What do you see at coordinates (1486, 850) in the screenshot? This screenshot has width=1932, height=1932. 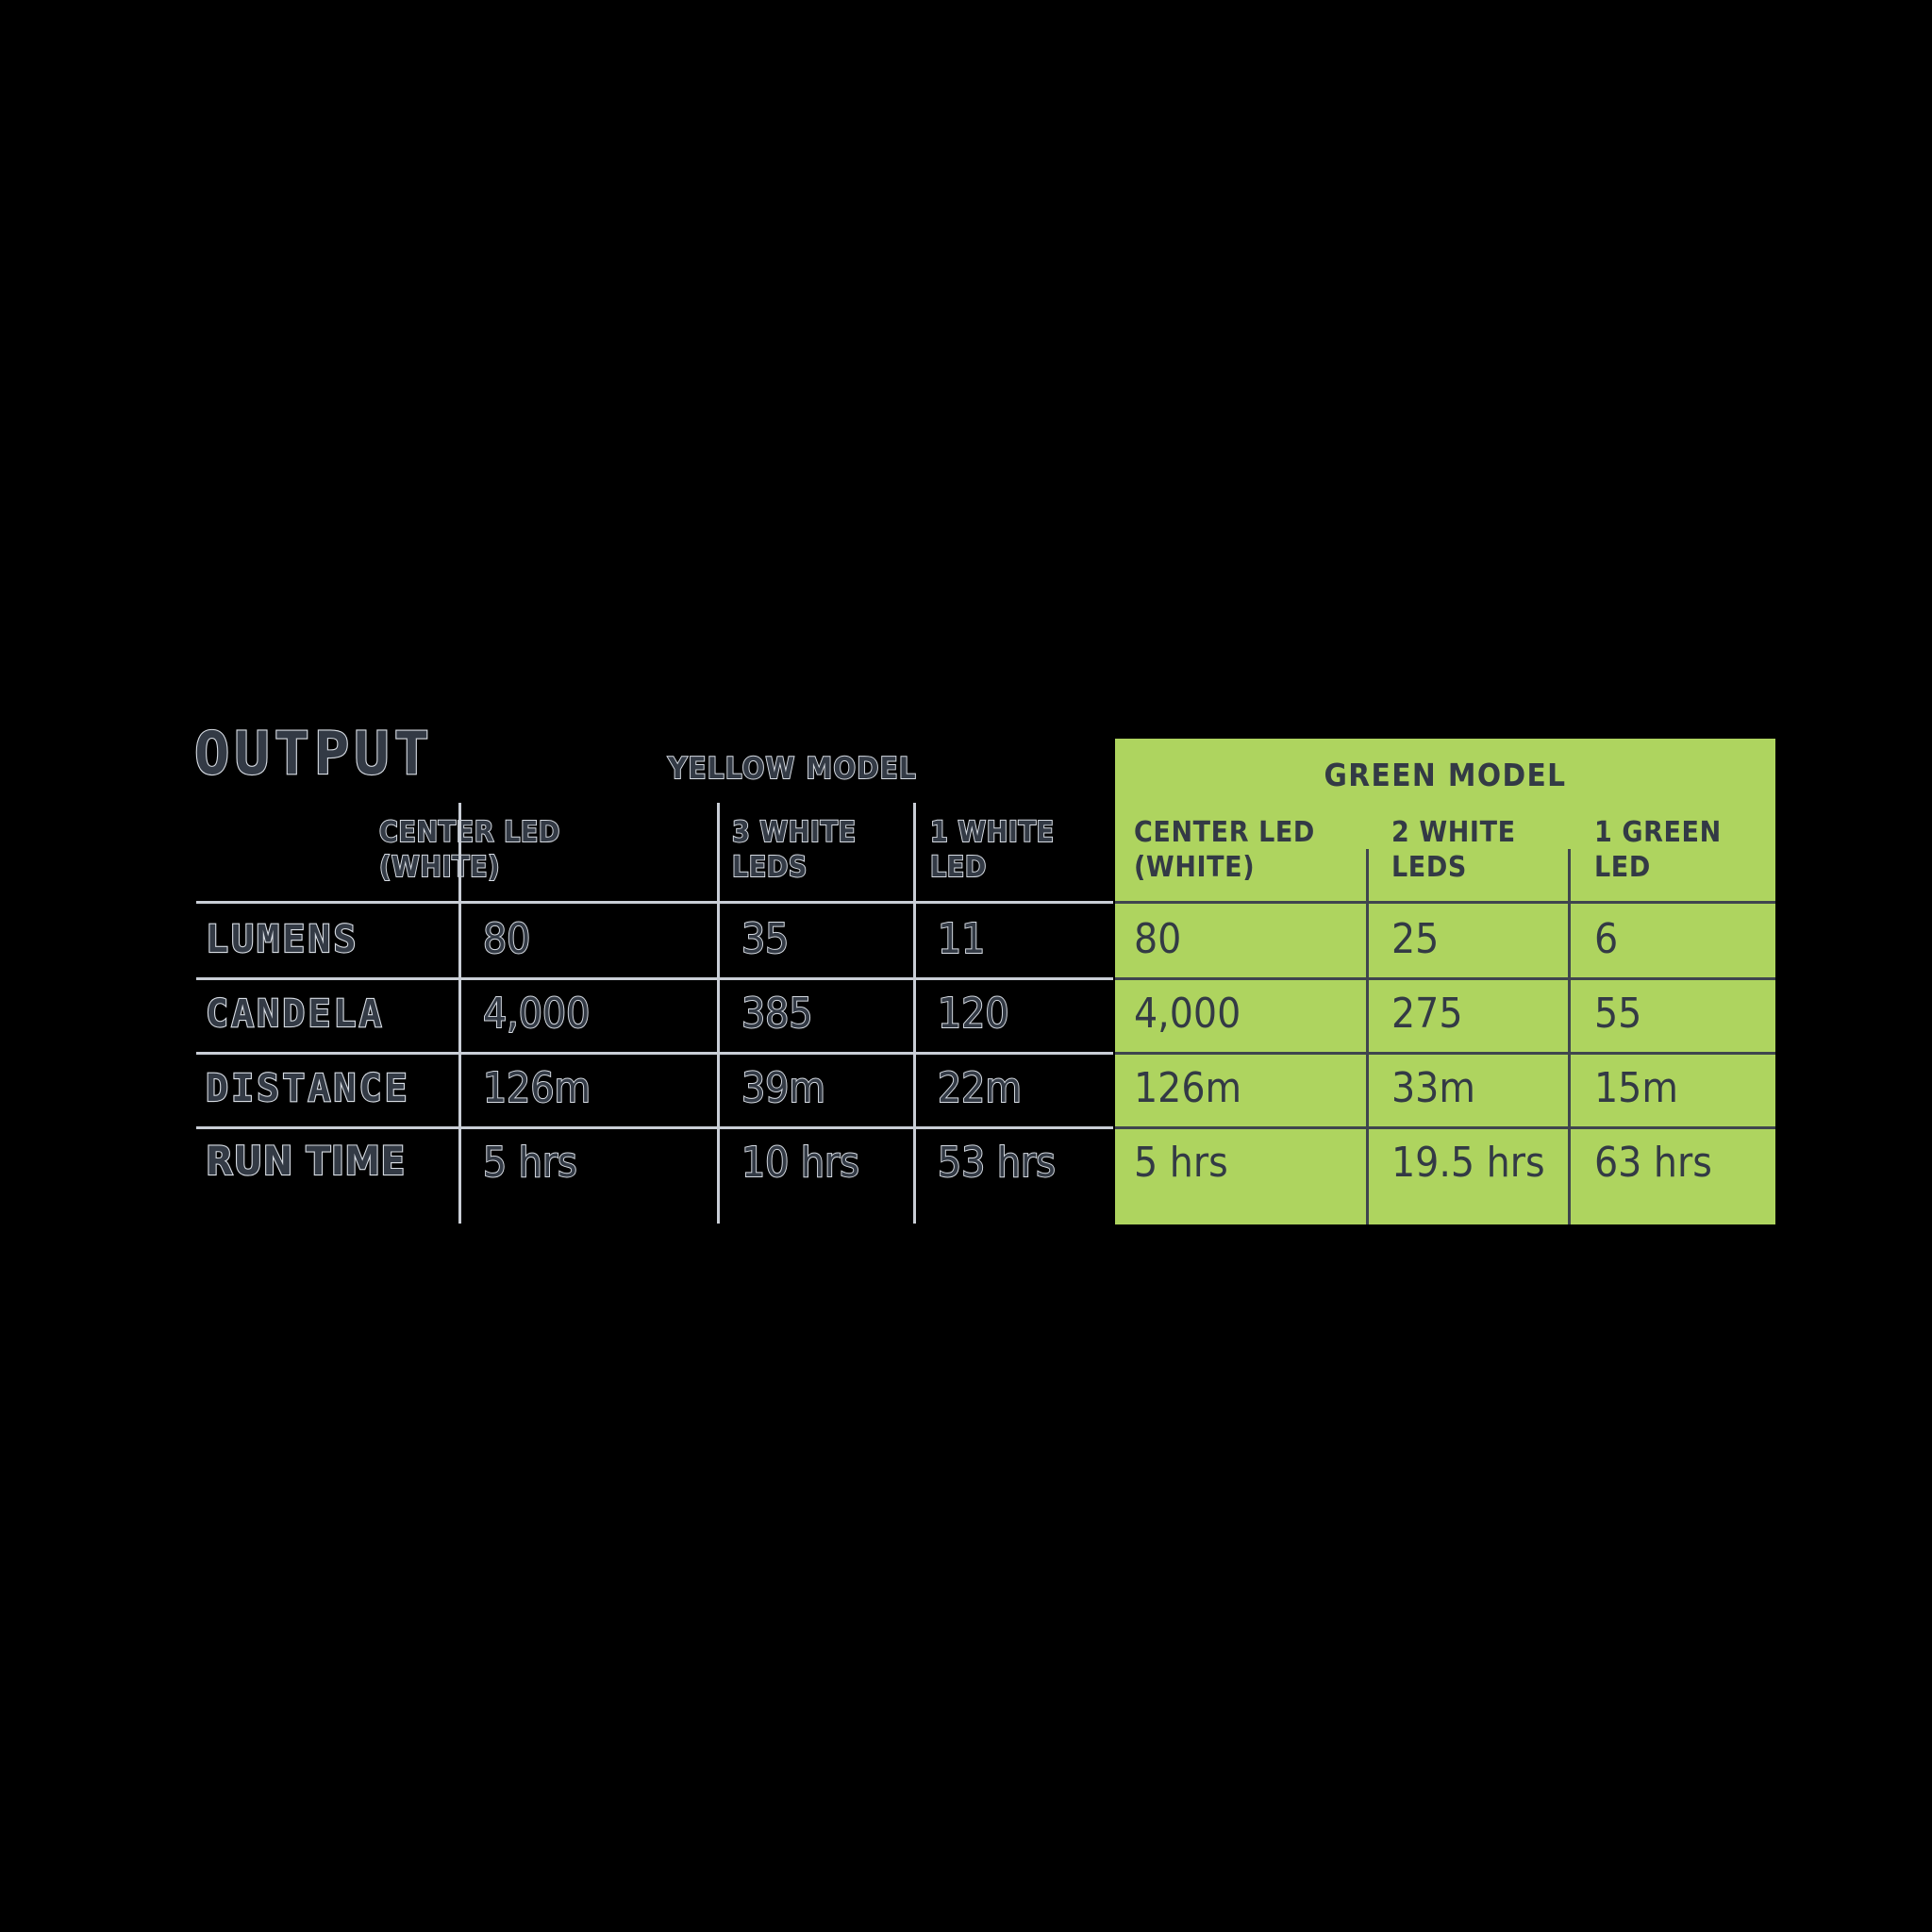 I see `column-header-green-1: 2 WHITE LEDS` at bounding box center [1486, 850].